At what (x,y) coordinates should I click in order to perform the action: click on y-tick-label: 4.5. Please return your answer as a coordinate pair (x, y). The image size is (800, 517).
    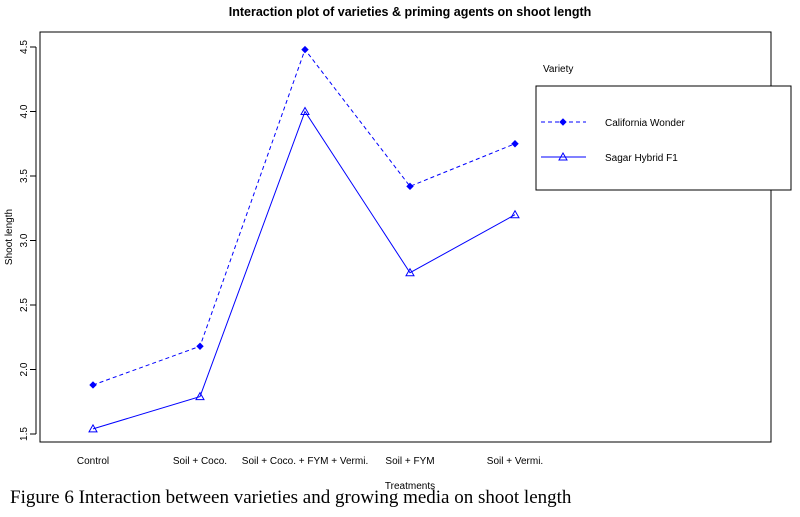
    Looking at the image, I should click on (24, 47).